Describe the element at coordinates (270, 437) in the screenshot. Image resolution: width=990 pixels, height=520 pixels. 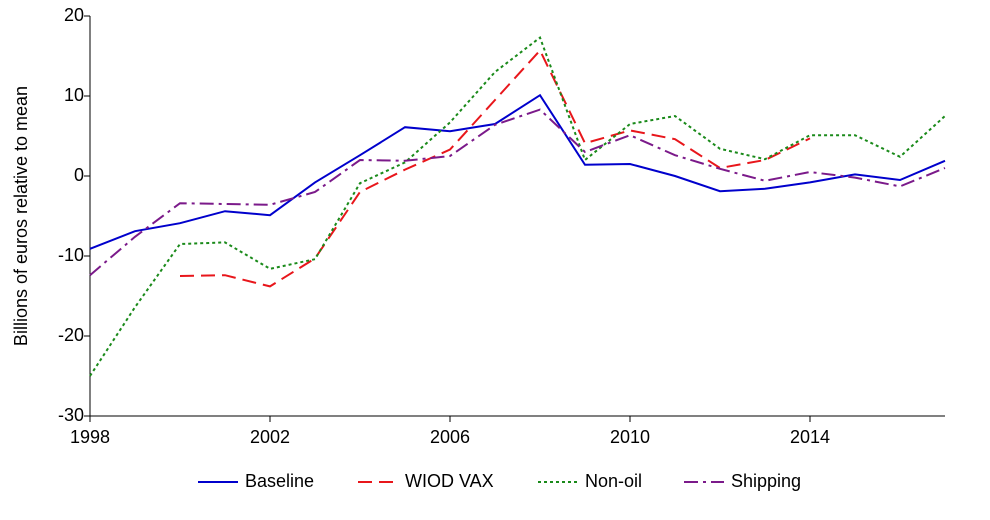
I see `x-tick-label: 2002` at that location.